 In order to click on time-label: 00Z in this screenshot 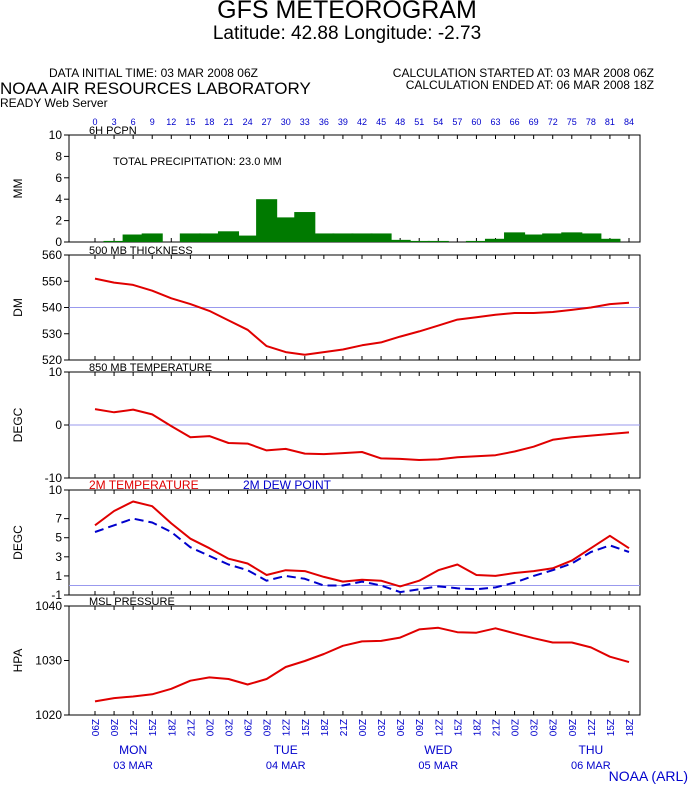, I will do `click(516, 727)`.